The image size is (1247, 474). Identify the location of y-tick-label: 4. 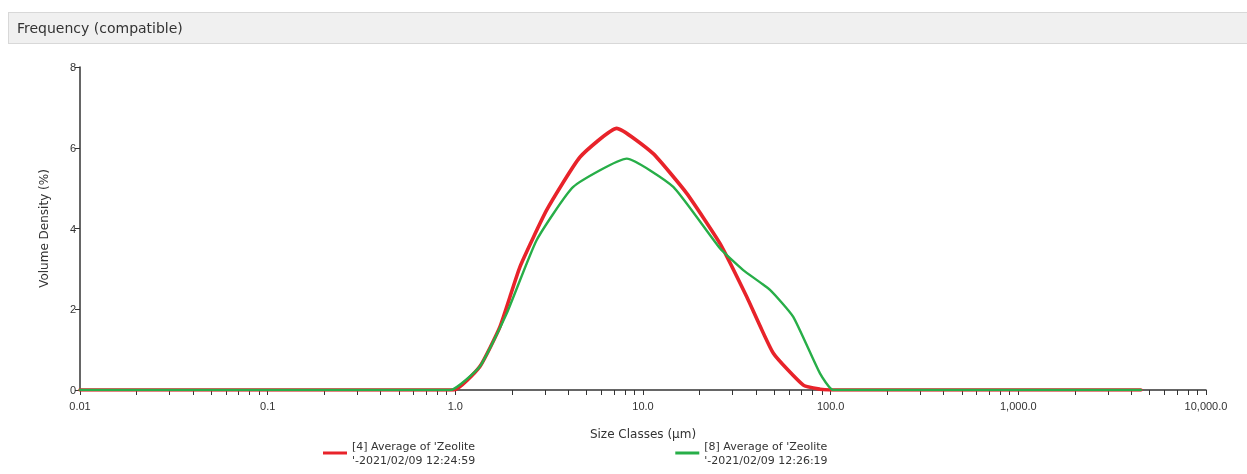
(72, 228).